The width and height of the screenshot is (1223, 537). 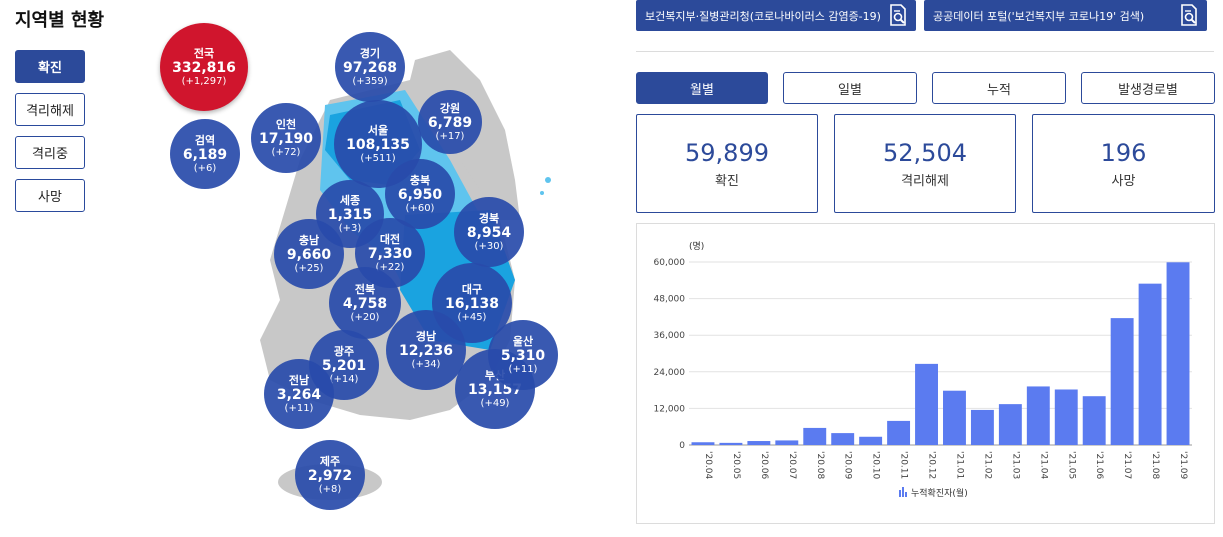 I want to click on region-gangwon: 강원 6,789 (+17), so click(x=450, y=122).